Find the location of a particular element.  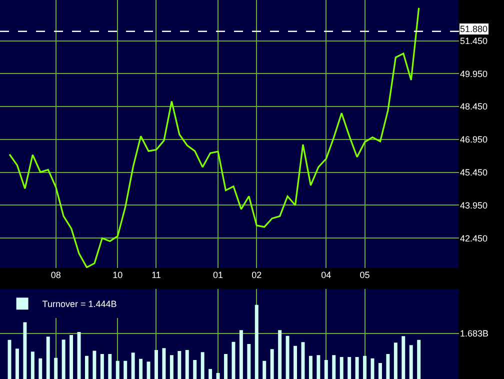

y-tick-label: 48.450 is located at coordinates (474, 107).